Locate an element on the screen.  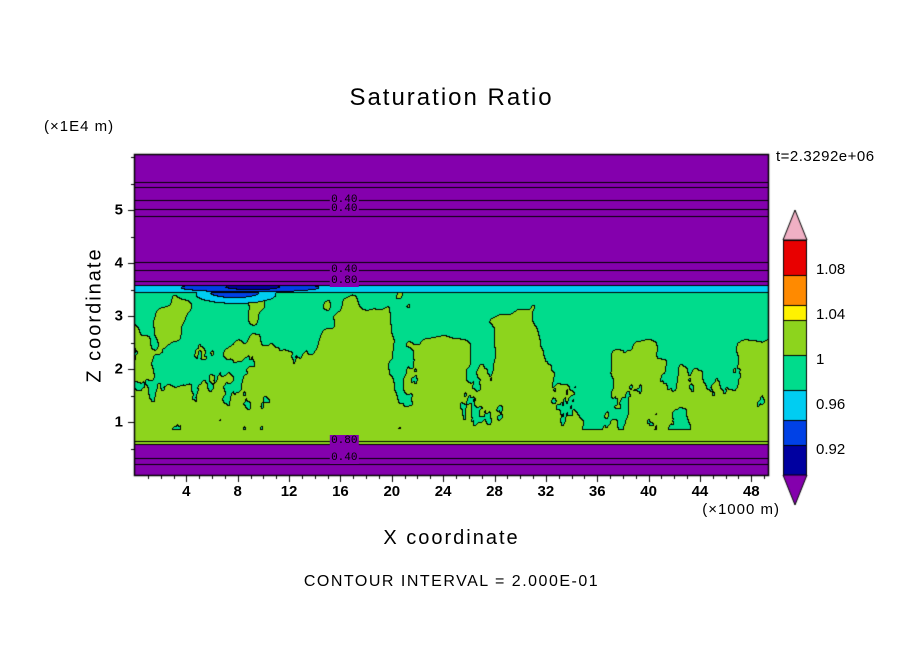
y-tick-label: 3 is located at coordinates (118, 316).